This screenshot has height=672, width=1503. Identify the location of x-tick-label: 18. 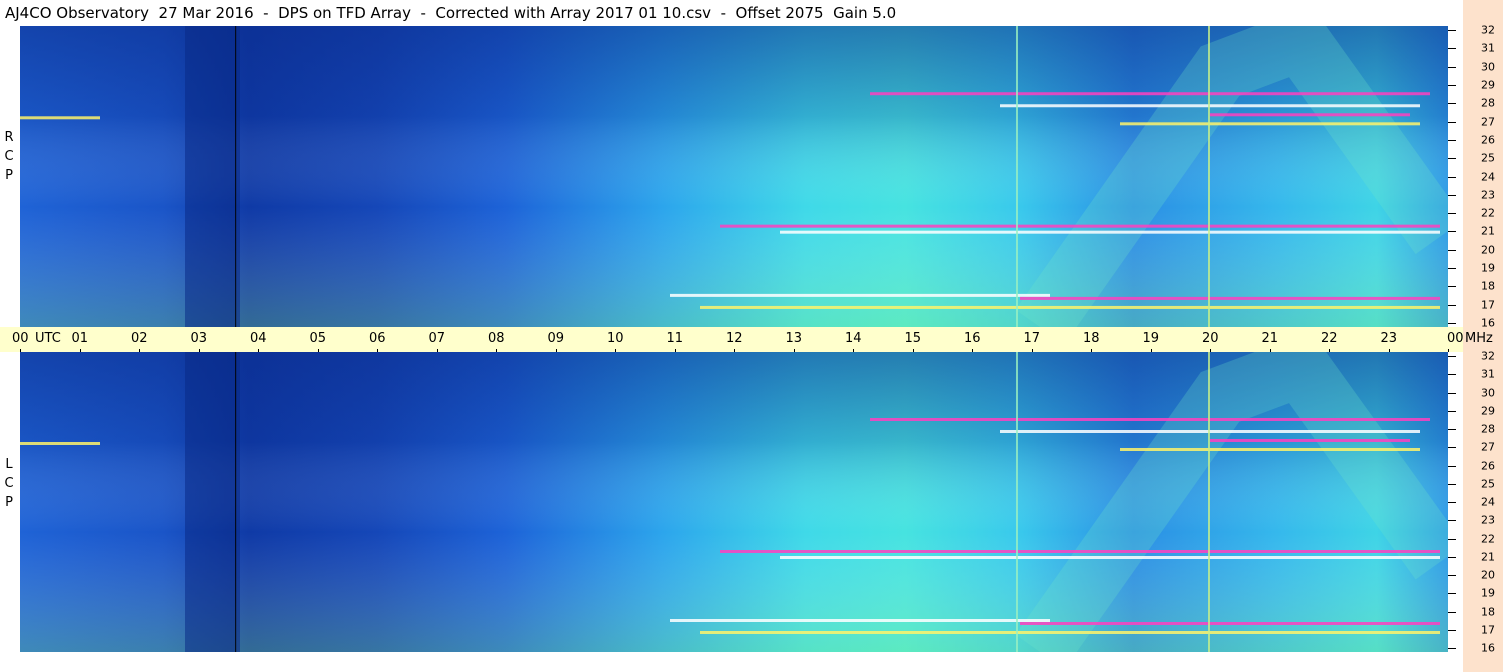
(1091, 338).